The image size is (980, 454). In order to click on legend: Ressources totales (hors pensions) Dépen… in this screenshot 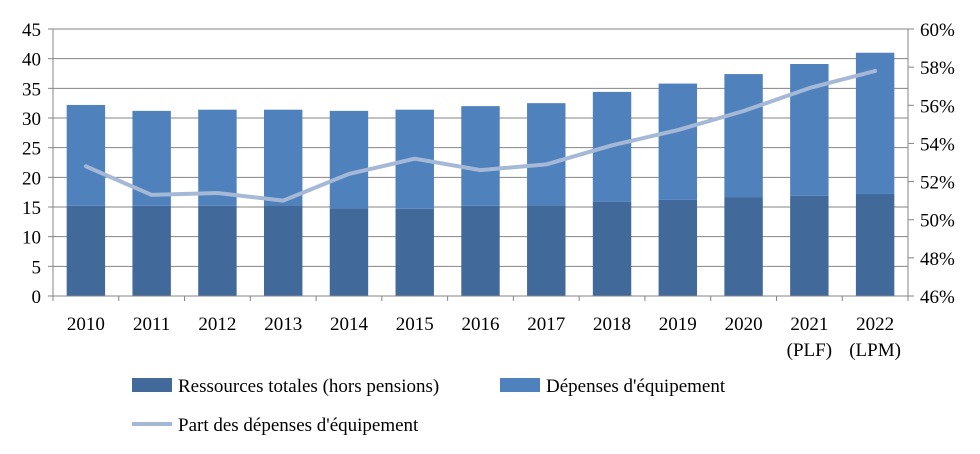, I will do `click(429, 406)`.